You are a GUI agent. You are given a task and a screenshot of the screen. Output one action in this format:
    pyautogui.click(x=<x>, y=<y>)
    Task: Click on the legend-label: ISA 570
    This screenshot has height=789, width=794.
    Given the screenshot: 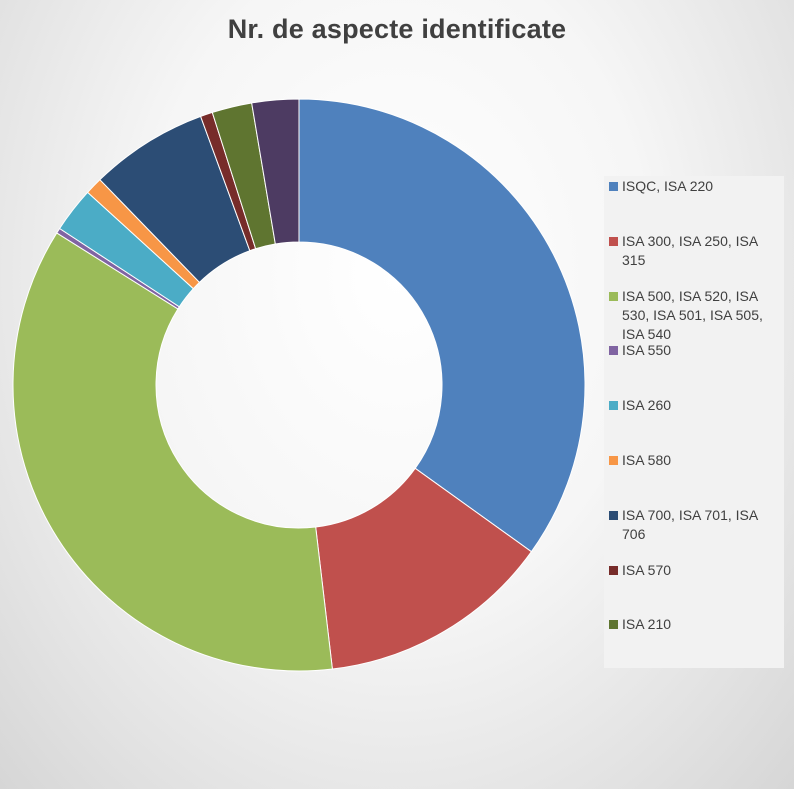 What is the action you would take?
    pyautogui.click(x=647, y=569)
    